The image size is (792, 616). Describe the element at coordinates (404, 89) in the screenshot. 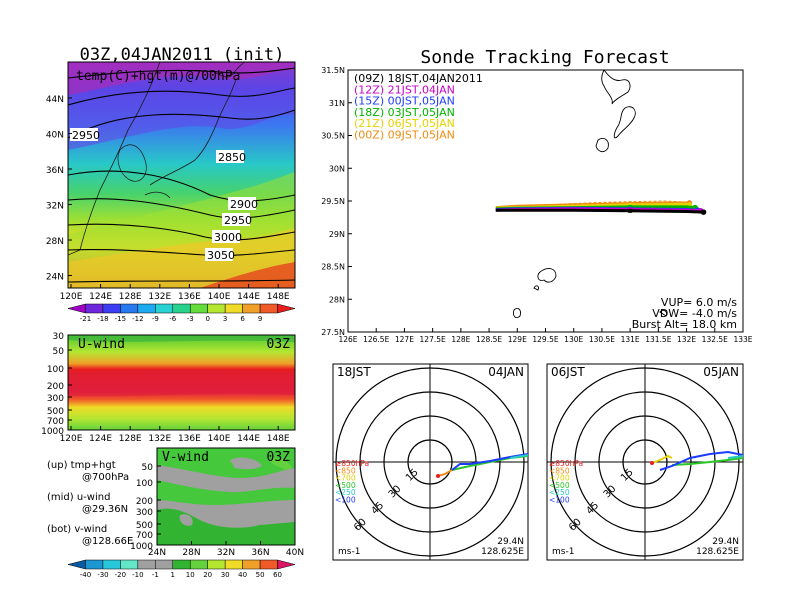

I see `track-legend-entry: (12Z) 21JST,04JAN` at that location.